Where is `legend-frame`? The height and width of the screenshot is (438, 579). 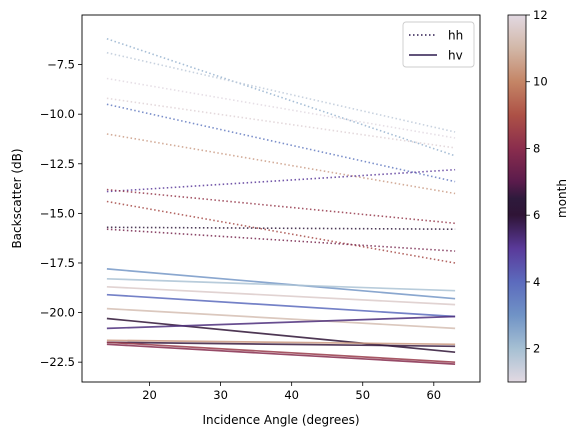 legend-frame is located at coordinates (438, 44).